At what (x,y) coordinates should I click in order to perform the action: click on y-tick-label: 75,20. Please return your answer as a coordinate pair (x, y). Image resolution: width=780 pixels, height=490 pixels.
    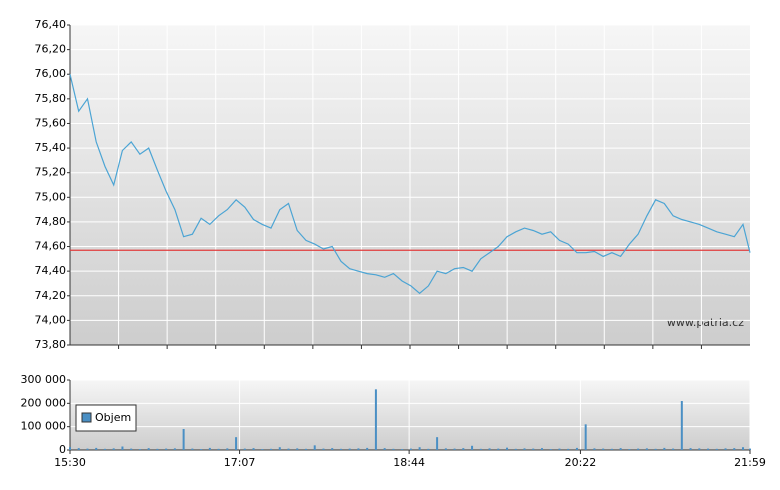
    Looking at the image, I should click on (51, 172).